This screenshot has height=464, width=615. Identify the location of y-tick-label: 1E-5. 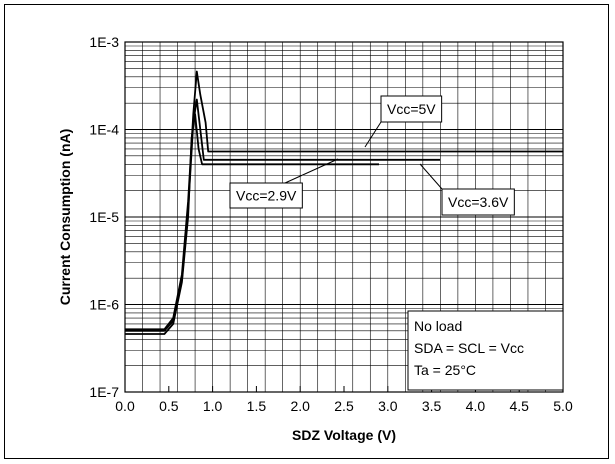
(104, 217).